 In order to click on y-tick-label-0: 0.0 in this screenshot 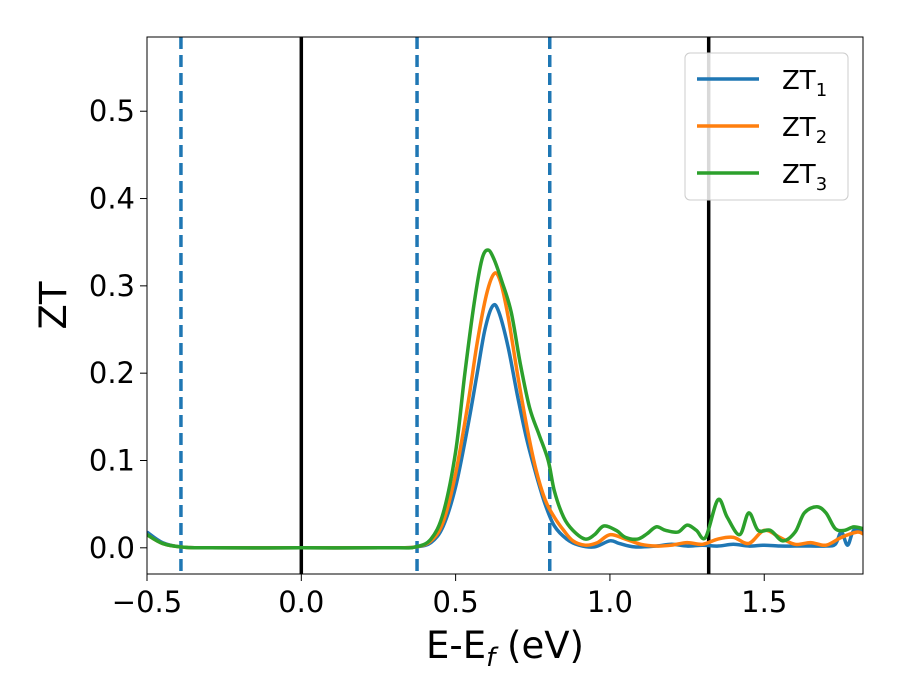, I will do `click(112, 548)`.